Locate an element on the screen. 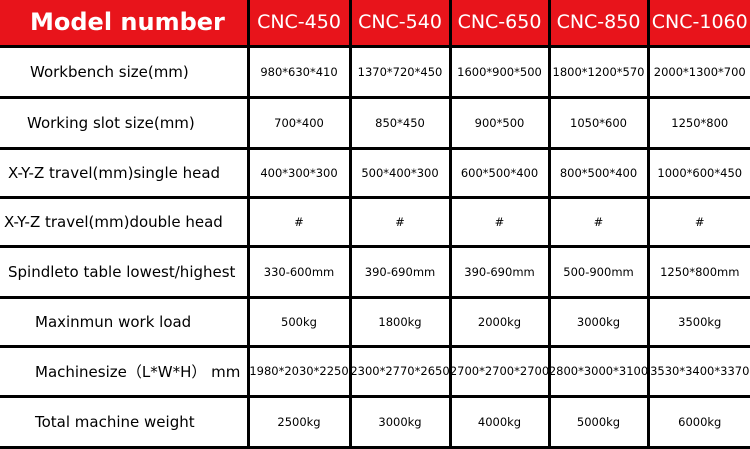 This screenshot has width=750, height=449. spec-value: 1800*1200*570 is located at coordinates (598, 71).